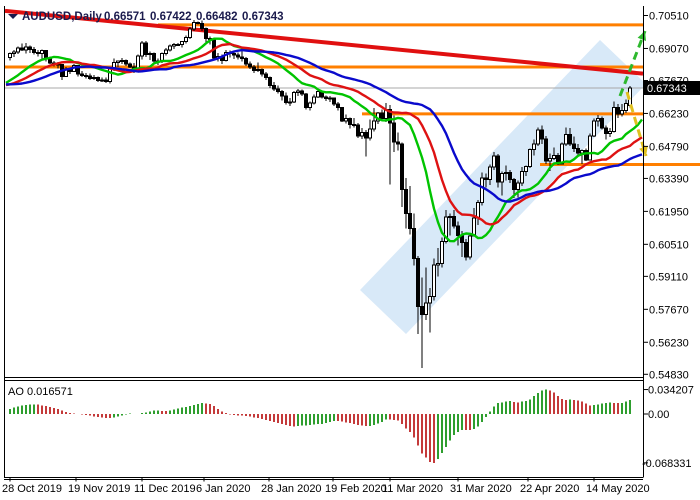 The width and height of the screenshot is (700, 500). I want to click on descending-trendline, so click(324, 42).